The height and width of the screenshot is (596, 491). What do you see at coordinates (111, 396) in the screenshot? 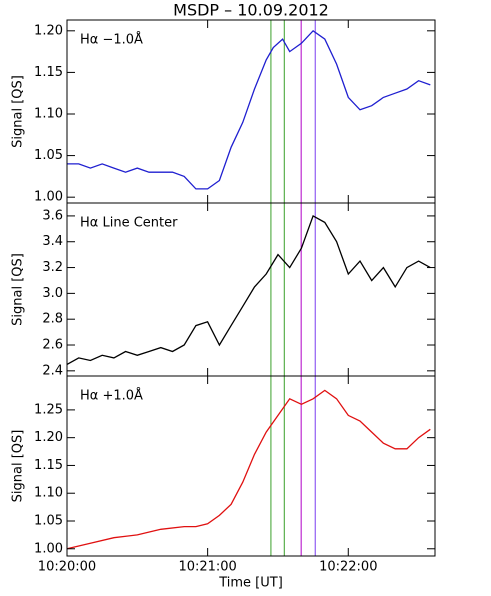
I see `panel-annotation: Hα +1.0Å` at bounding box center [111, 396].